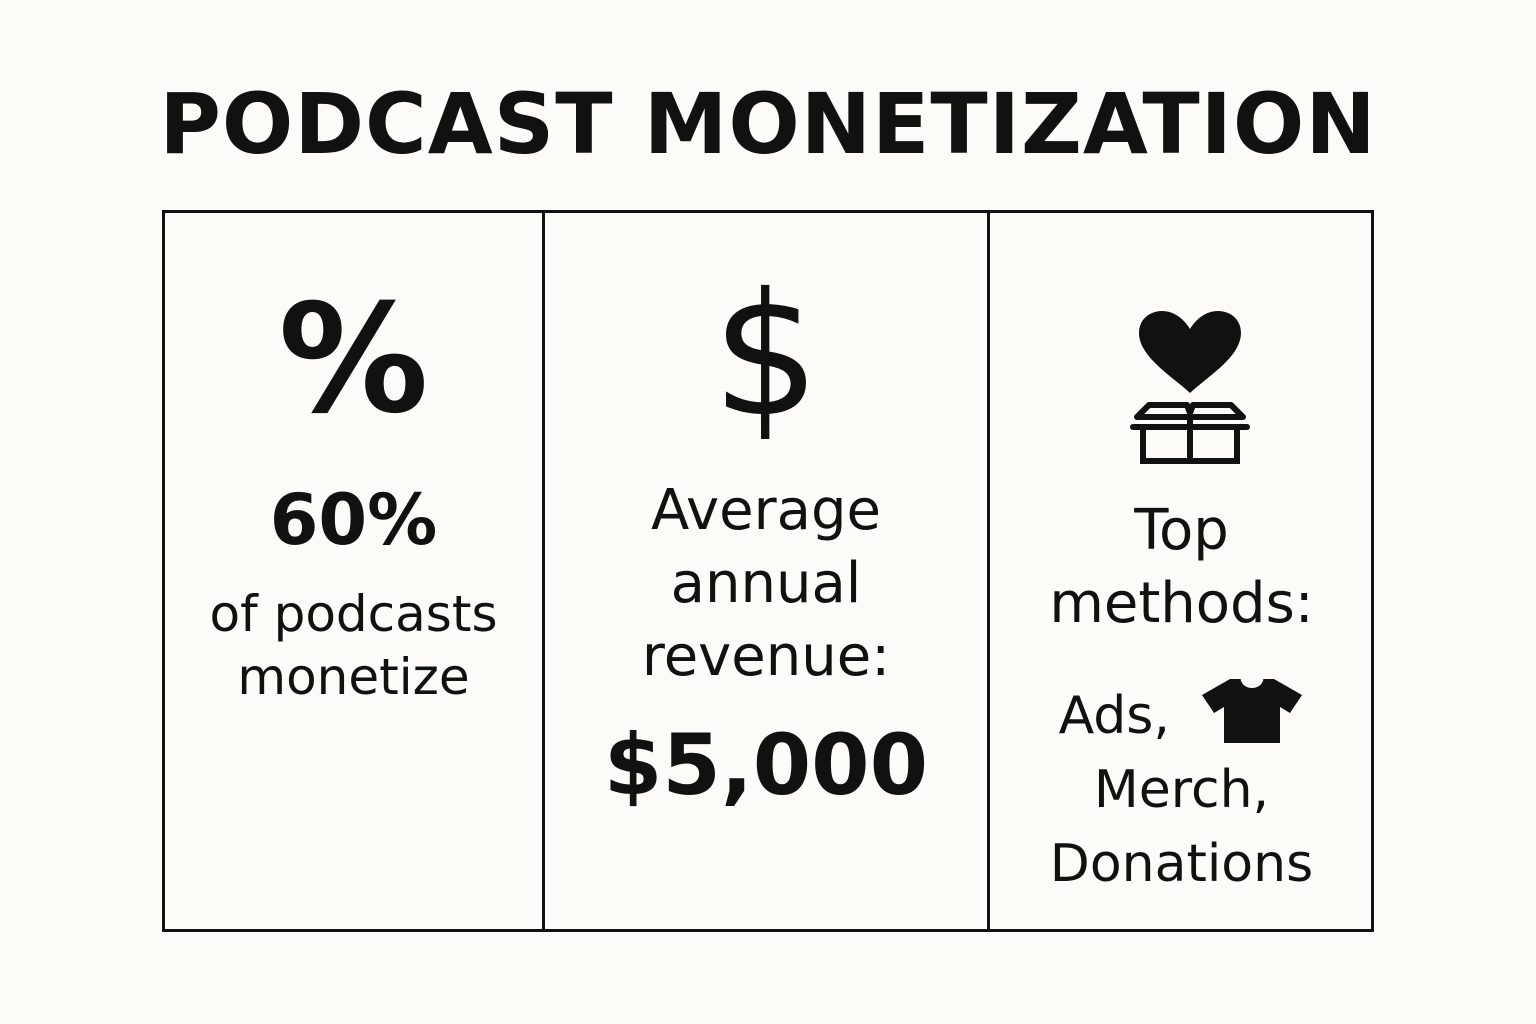 The height and width of the screenshot is (1024, 1536). I want to click on revenue-description: Average annual revenue:, so click(766, 584).